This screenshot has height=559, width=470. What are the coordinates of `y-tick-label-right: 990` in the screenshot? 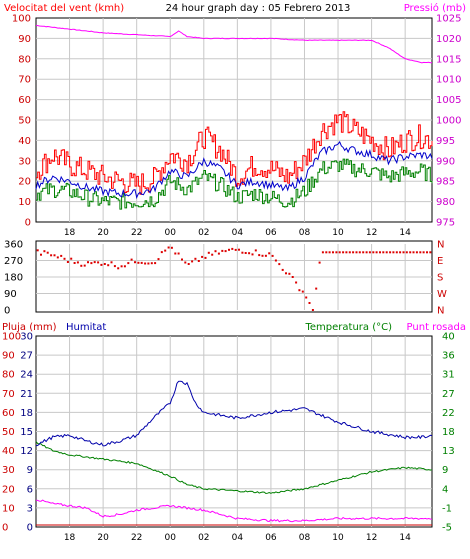 It's located at (445, 161).